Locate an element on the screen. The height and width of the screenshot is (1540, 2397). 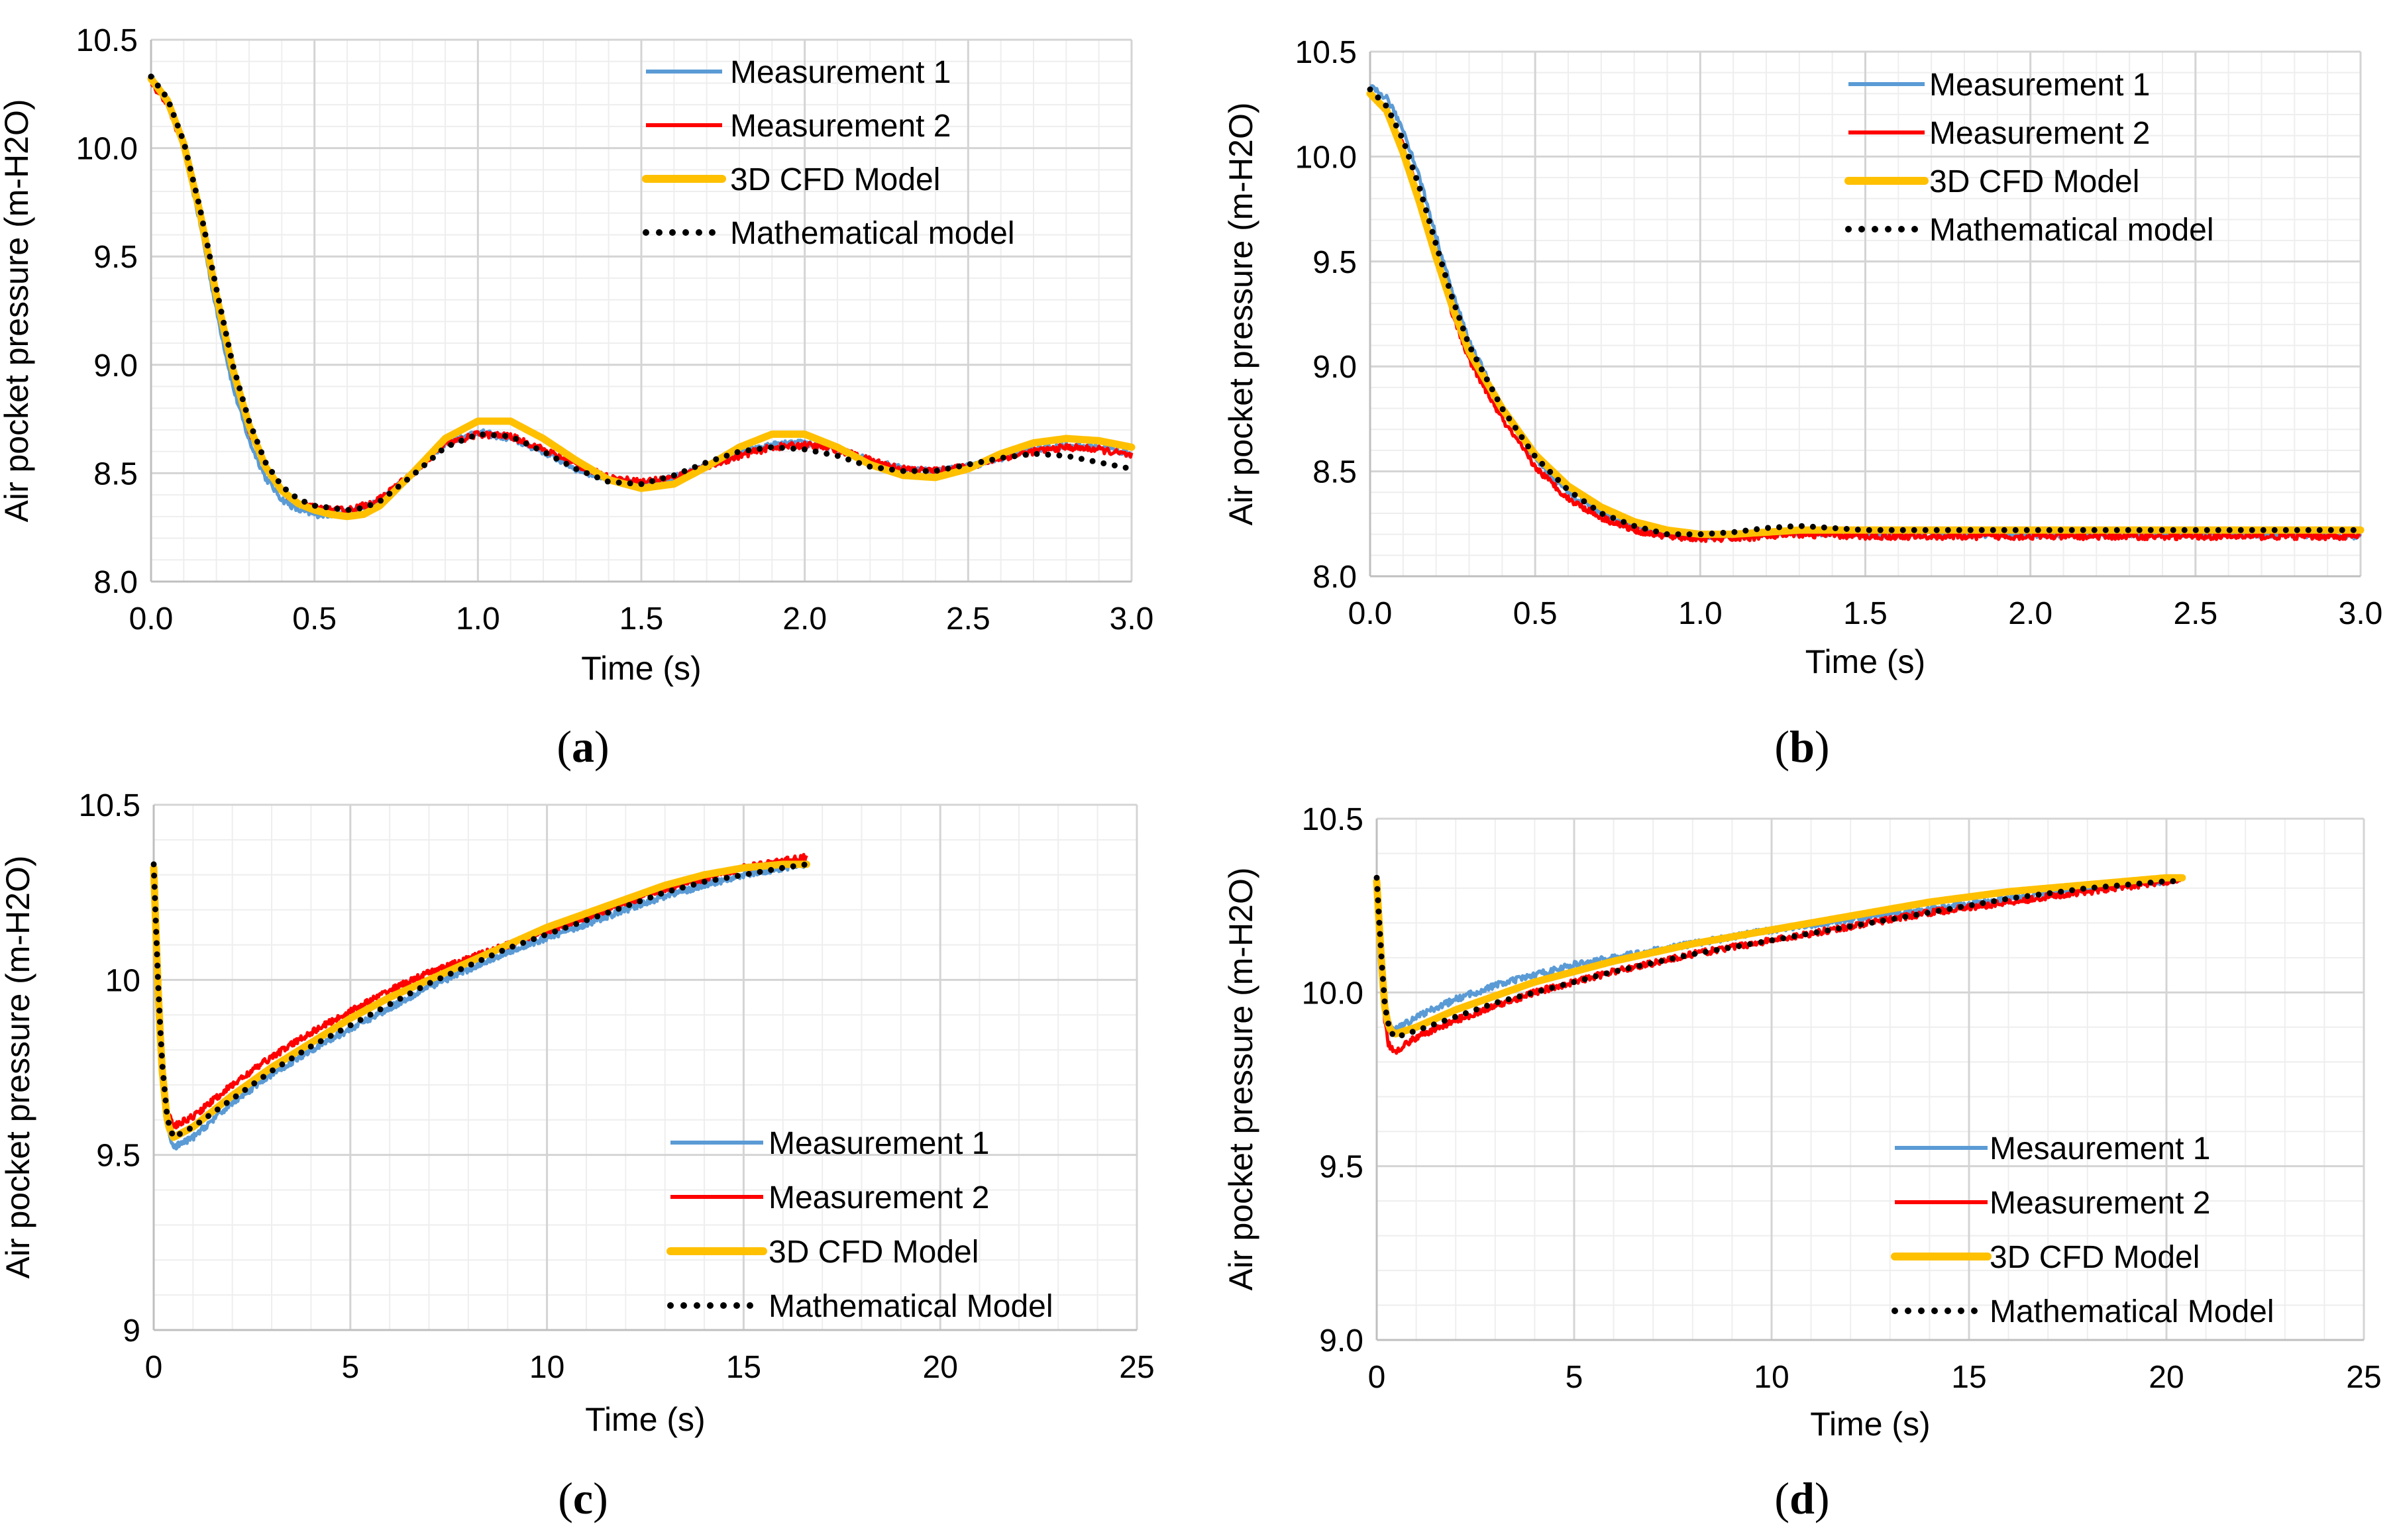
y-tick-label: 10 is located at coordinates (122, 981).